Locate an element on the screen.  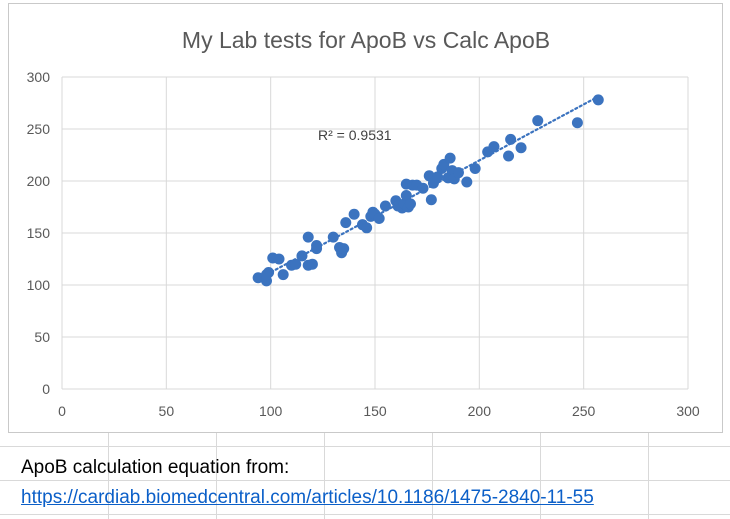
y-tick-label: 300 is located at coordinates (39, 77).